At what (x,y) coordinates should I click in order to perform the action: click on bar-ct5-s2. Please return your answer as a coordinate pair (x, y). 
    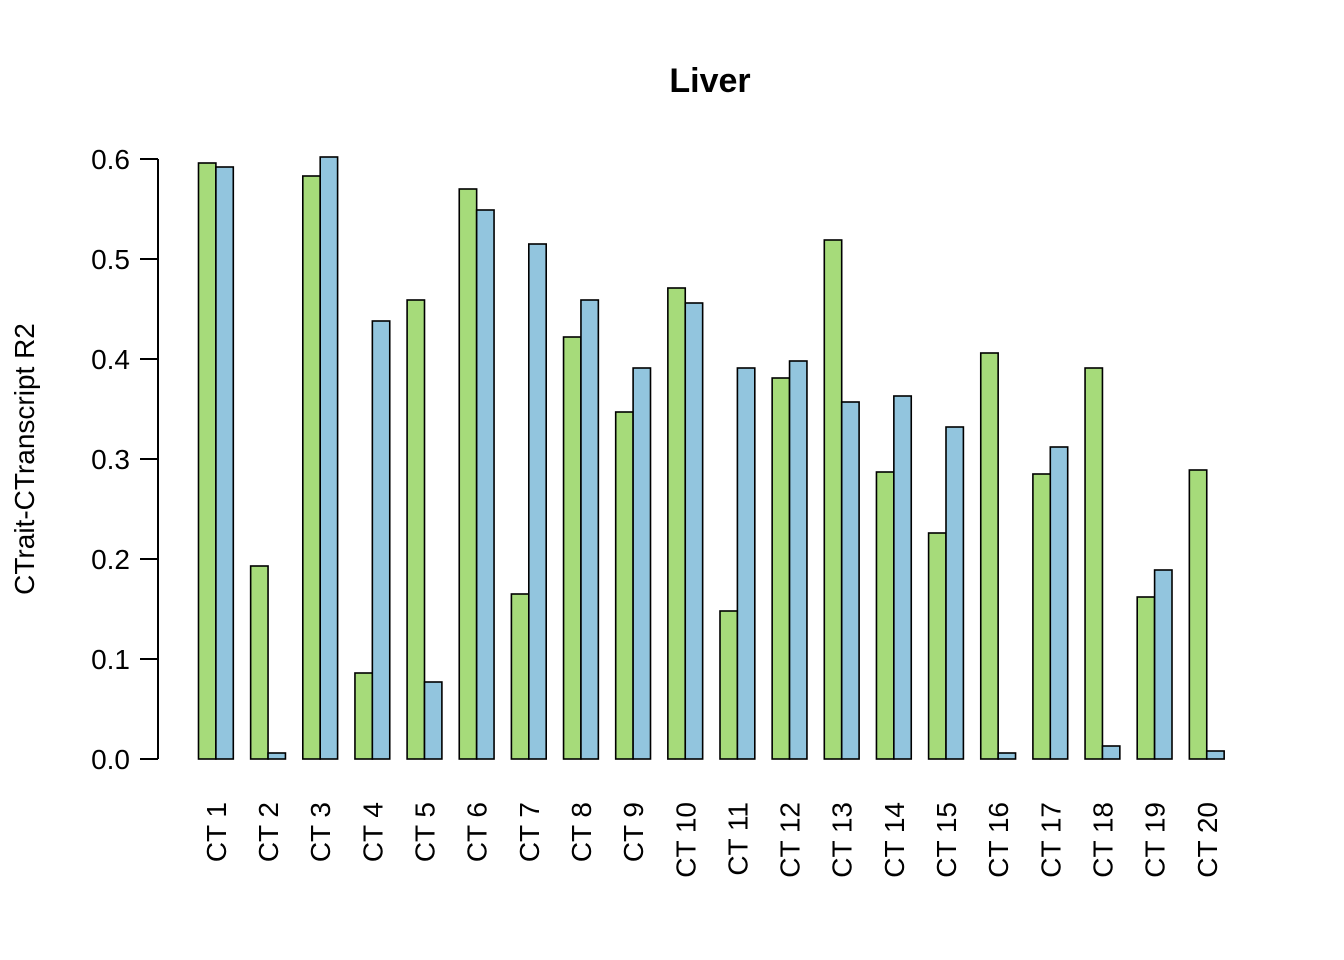
    Looking at the image, I should click on (433, 720).